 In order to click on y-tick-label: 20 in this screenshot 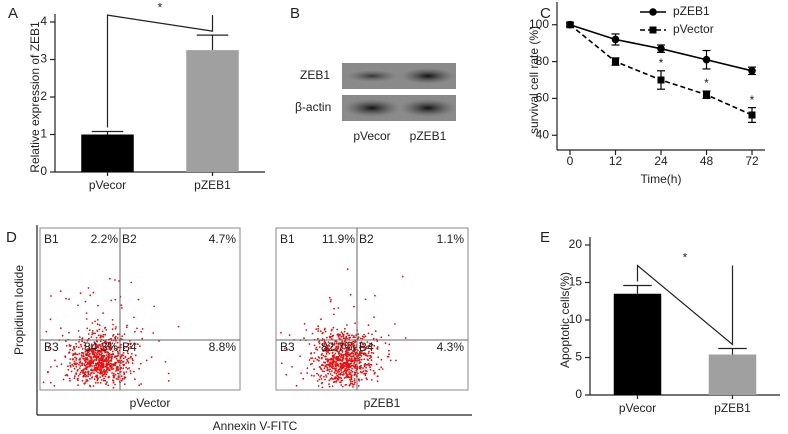, I will do `click(576, 244)`.